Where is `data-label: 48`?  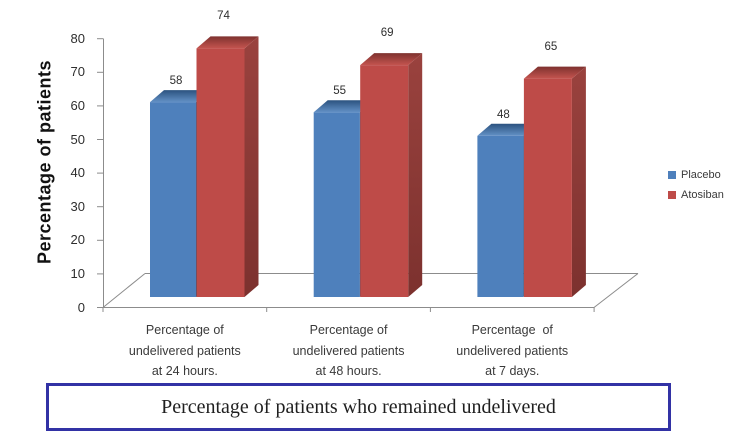
data-label: 48 is located at coordinates (503, 114).